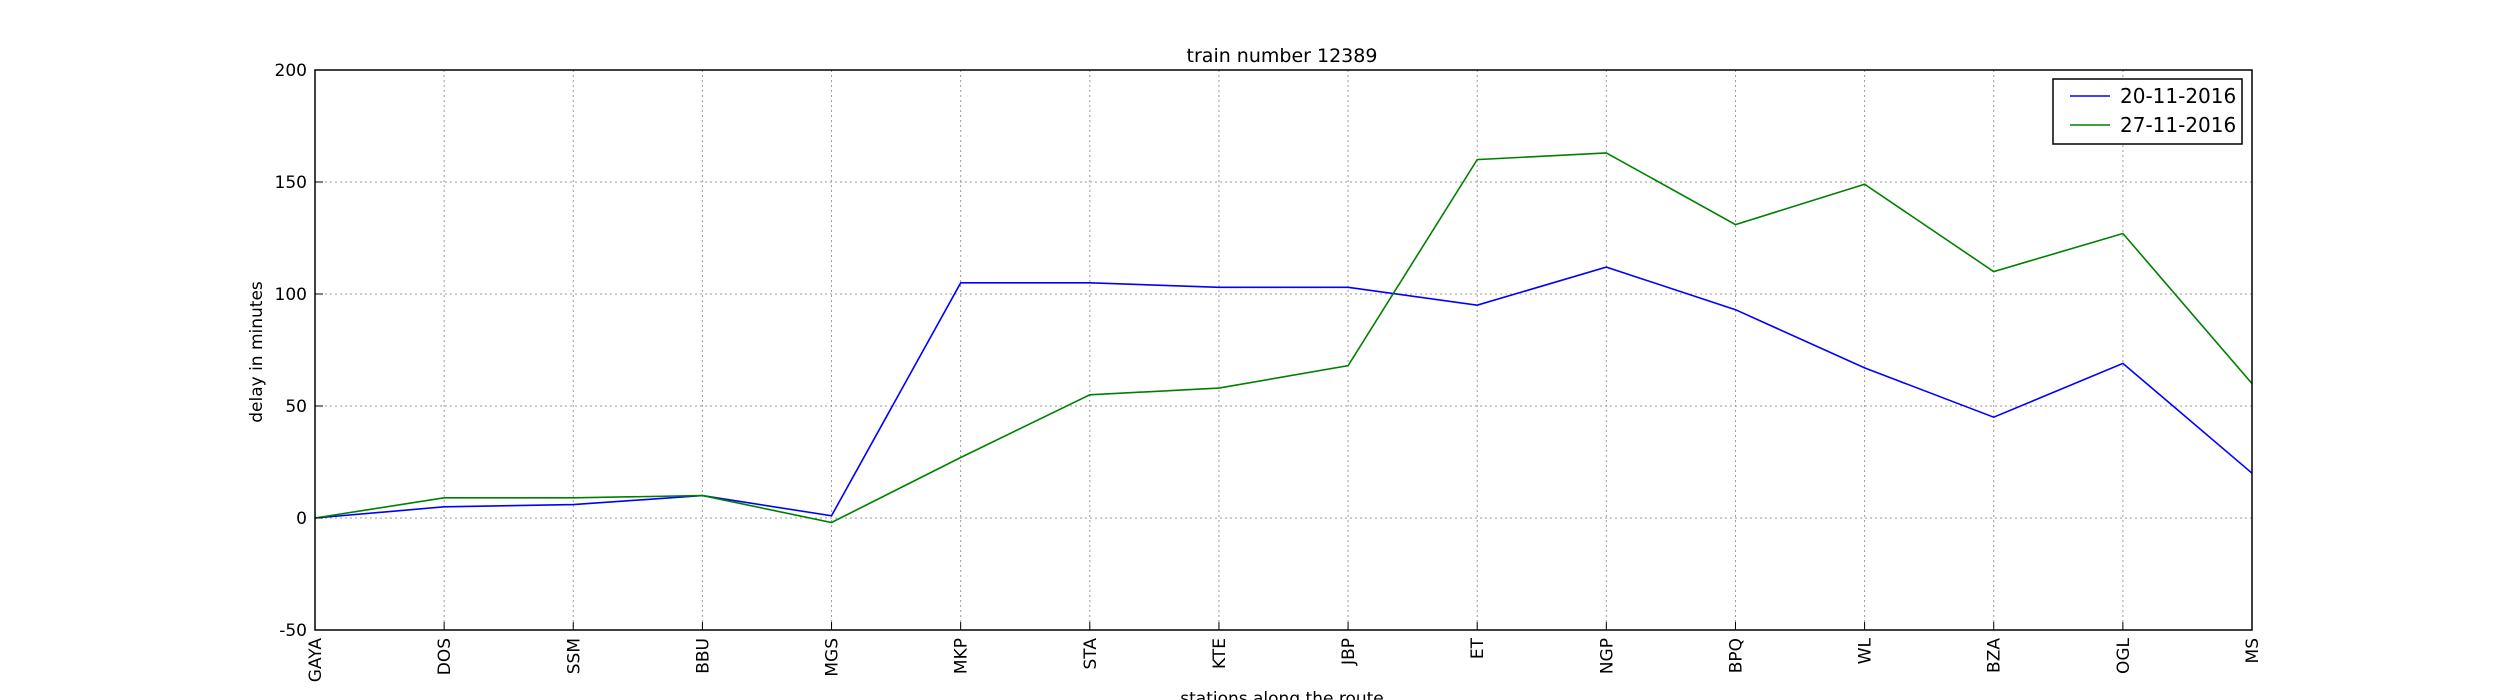  What do you see at coordinates (833, 657) in the screenshot?
I see `x-tick-label-mgs: MGS` at bounding box center [833, 657].